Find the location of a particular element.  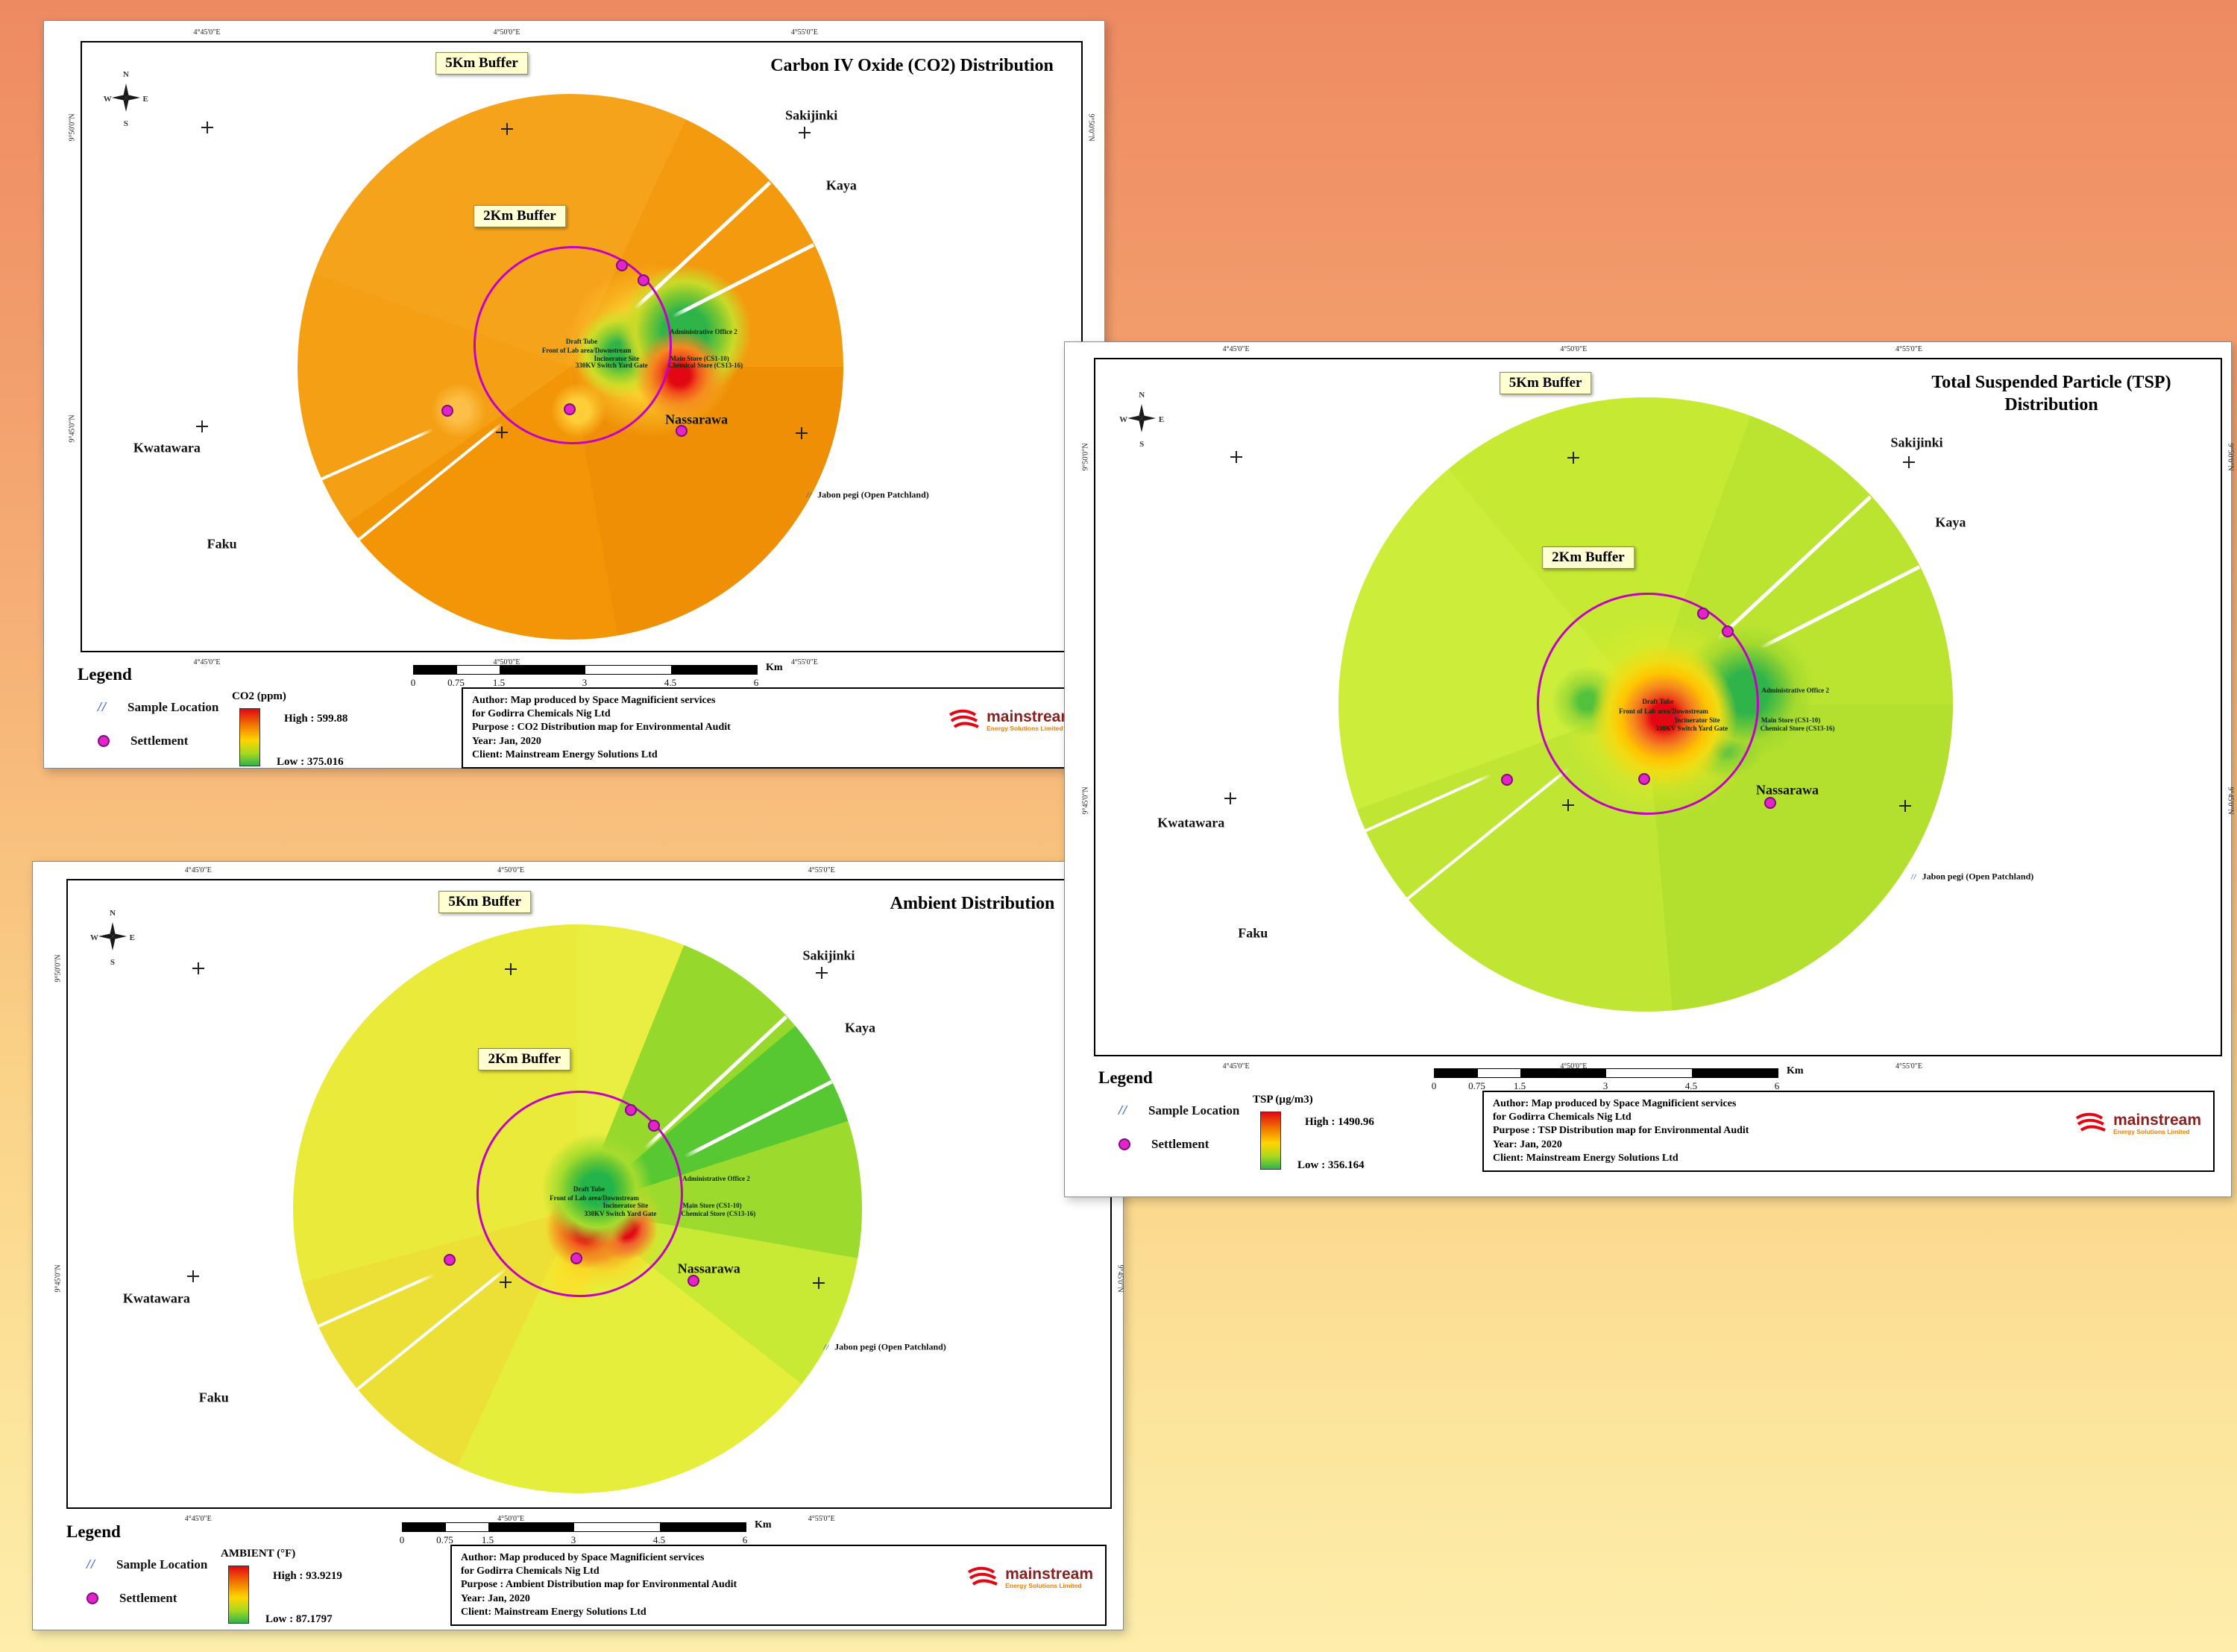

compass-w-label: W is located at coordinates (1124, 419).